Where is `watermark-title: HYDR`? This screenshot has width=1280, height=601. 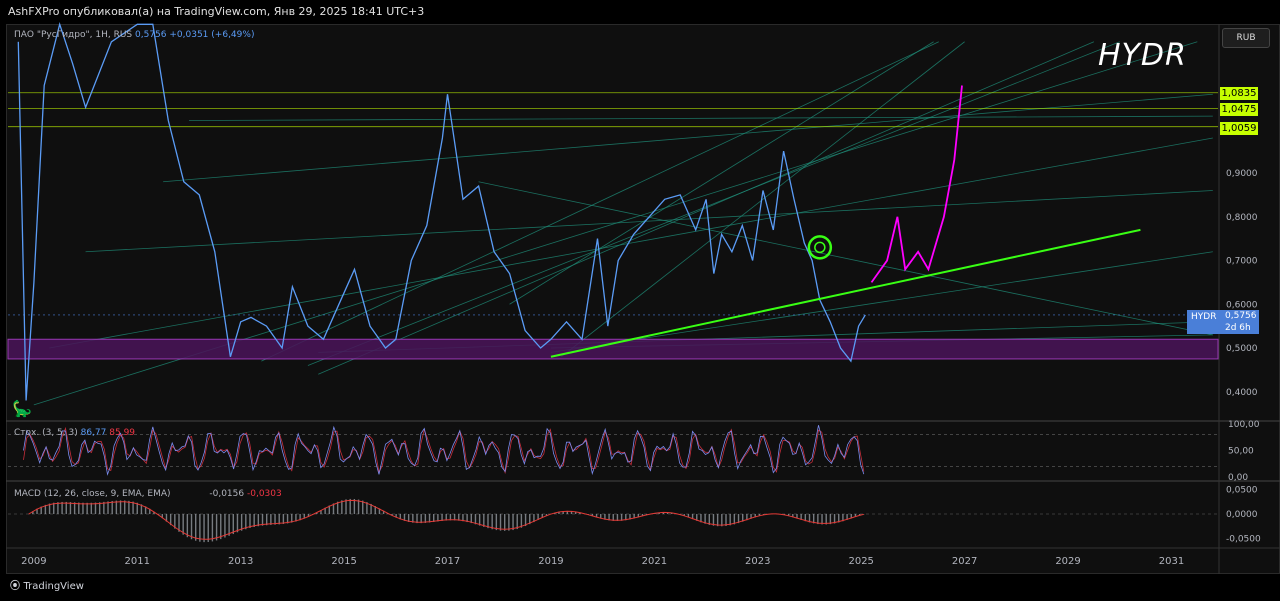
watermark-title: HYDR is located at coordinates (1142, 55).